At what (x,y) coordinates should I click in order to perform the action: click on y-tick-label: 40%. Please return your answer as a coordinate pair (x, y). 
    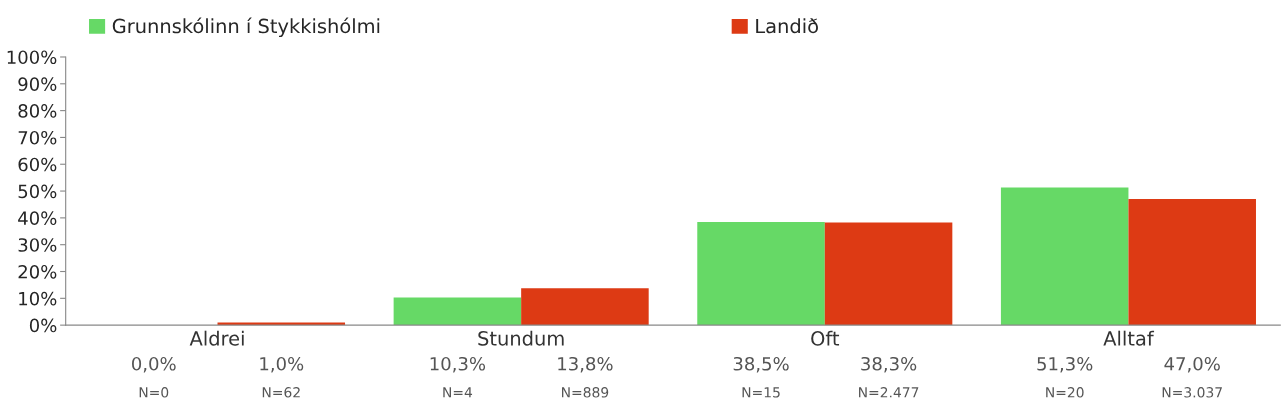
    Looking at the image, I should click on (37, 218).